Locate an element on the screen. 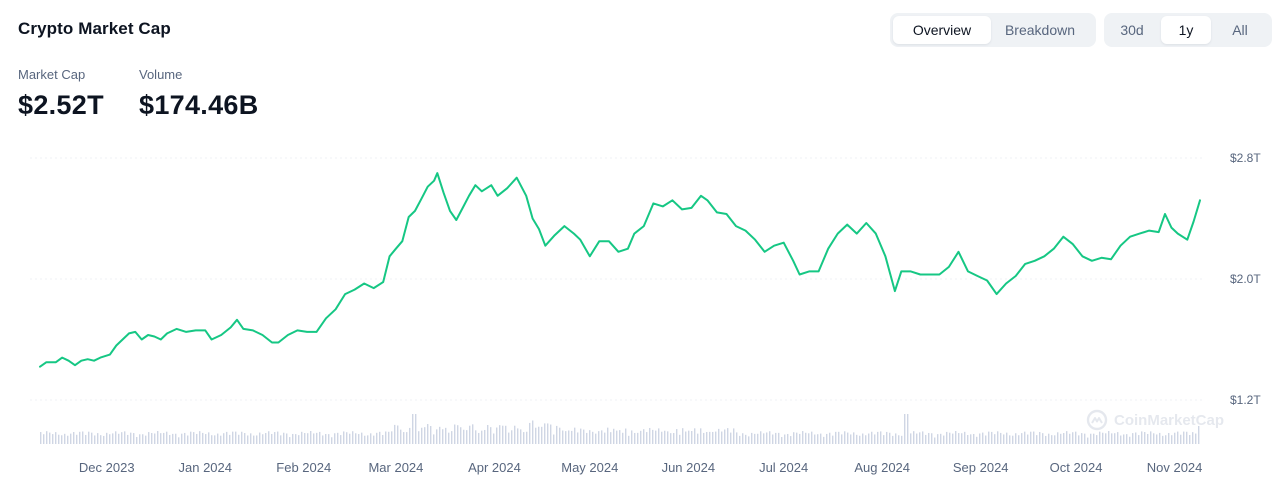  range-30d-button: 30d is located at coordinates (1132, 30).